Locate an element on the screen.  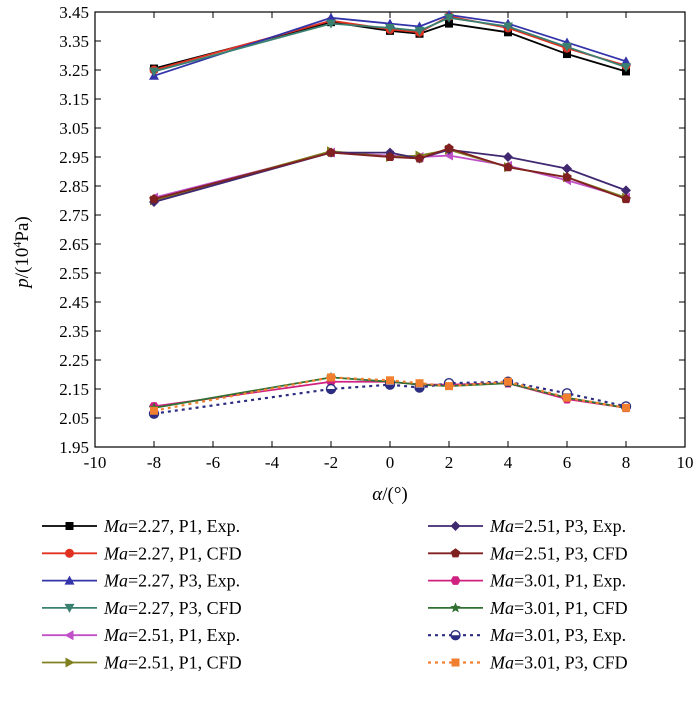
legend-item: Ma=3.01, P3, CFD is located at coordinates (528, 663).